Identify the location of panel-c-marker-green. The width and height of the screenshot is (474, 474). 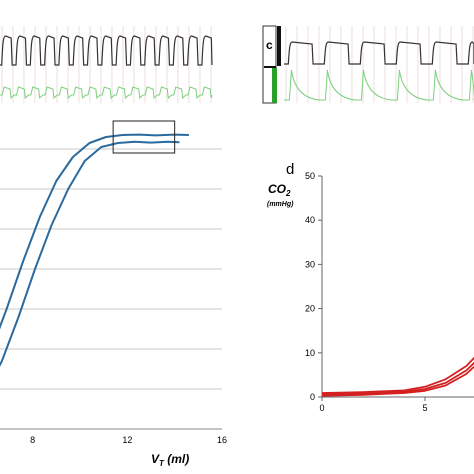
(274, 85).